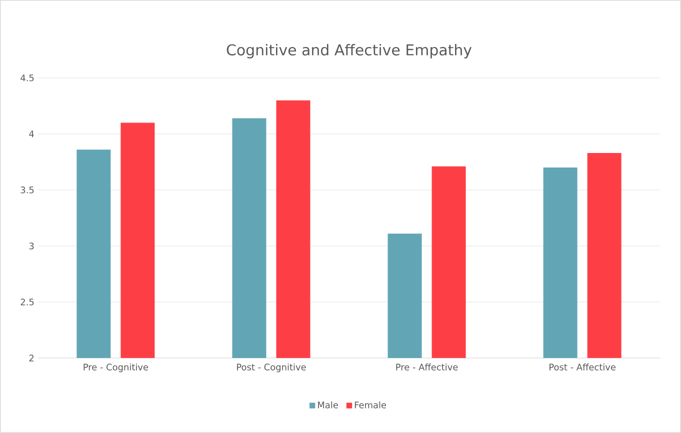  Describe the element at coordinates (328, 404) in the screenshot. I see `legend-label: Male` at that location.